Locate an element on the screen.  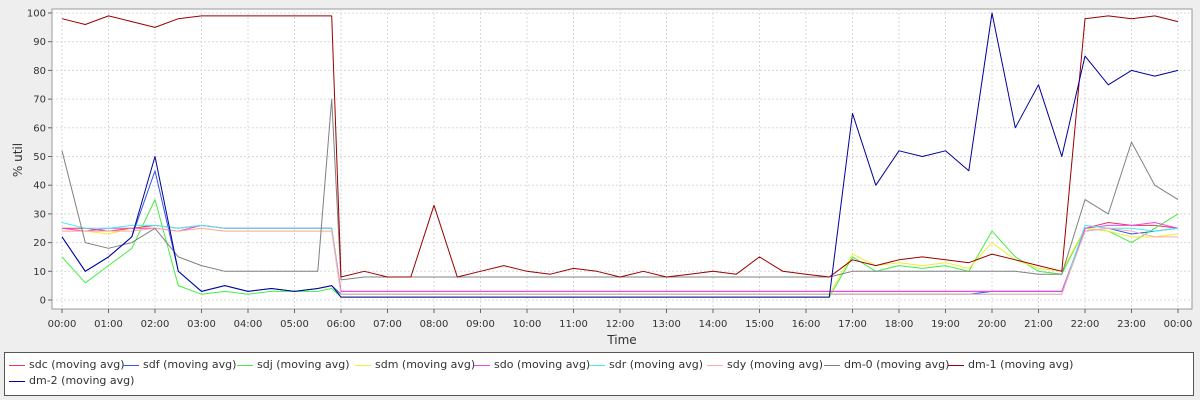
legend-label: dm-2 (moving avg) is located at coordinates (82, 380).